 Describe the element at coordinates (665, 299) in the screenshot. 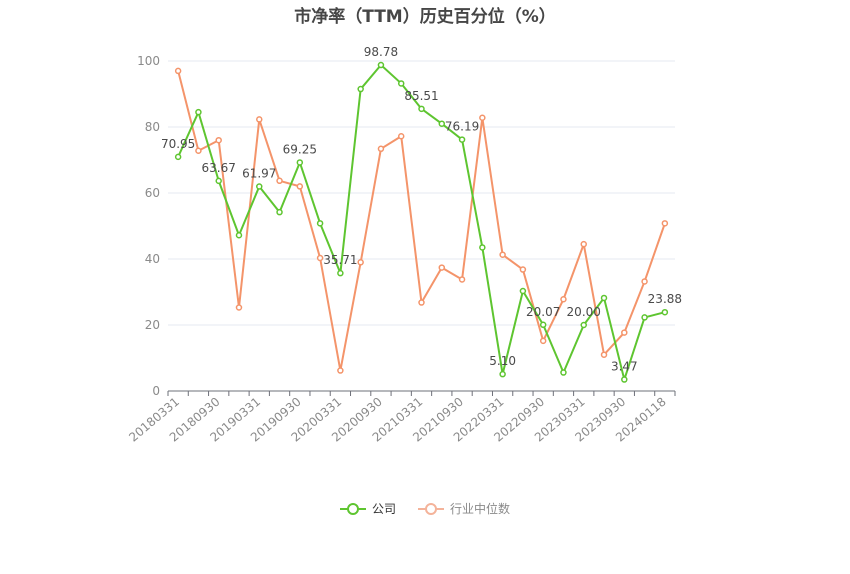

I see `data-label: 23.88` at that location.